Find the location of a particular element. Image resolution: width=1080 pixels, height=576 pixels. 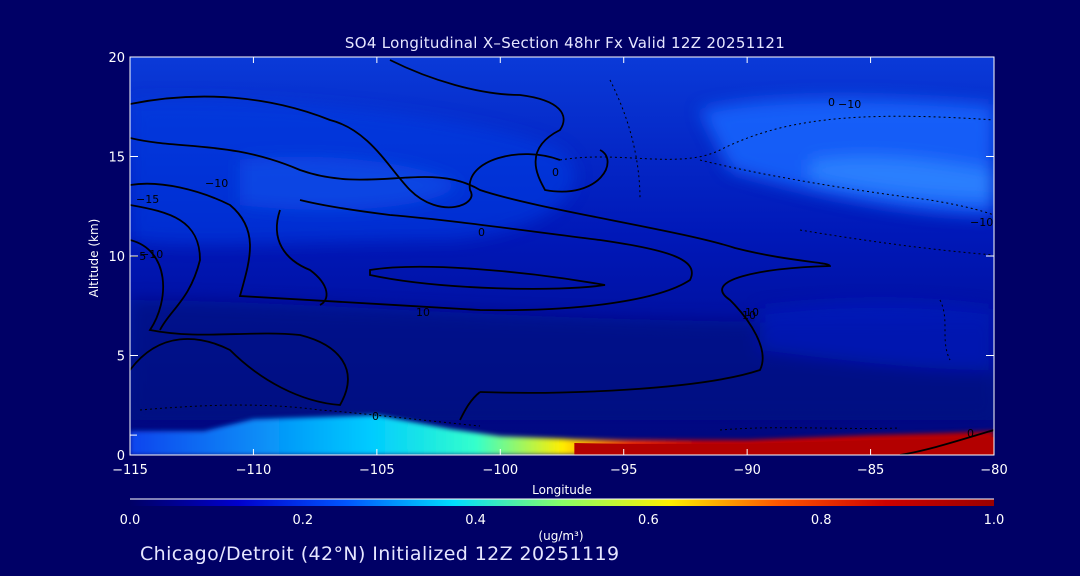

x-axis-label: Longitude is located at coordinates (562, 490).